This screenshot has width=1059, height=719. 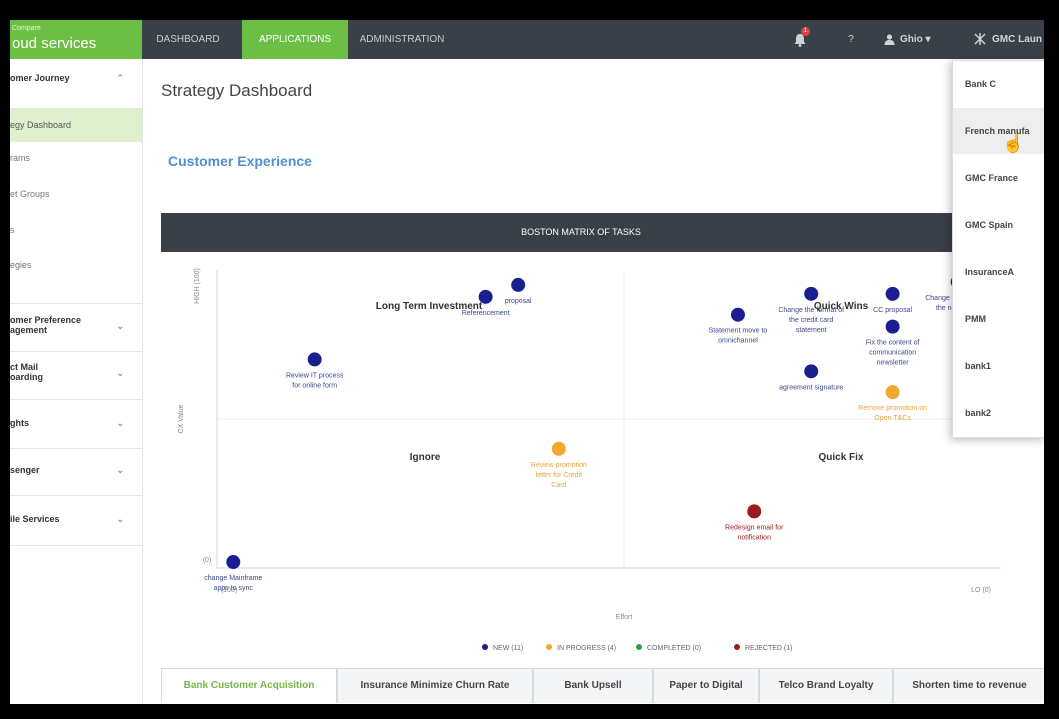 What do you see at coordinates (76, 377) in the screenshot?
I see `sidebar-group-direct-mail: ct Mail oarding ⌄` at bounding box center [76, 377].